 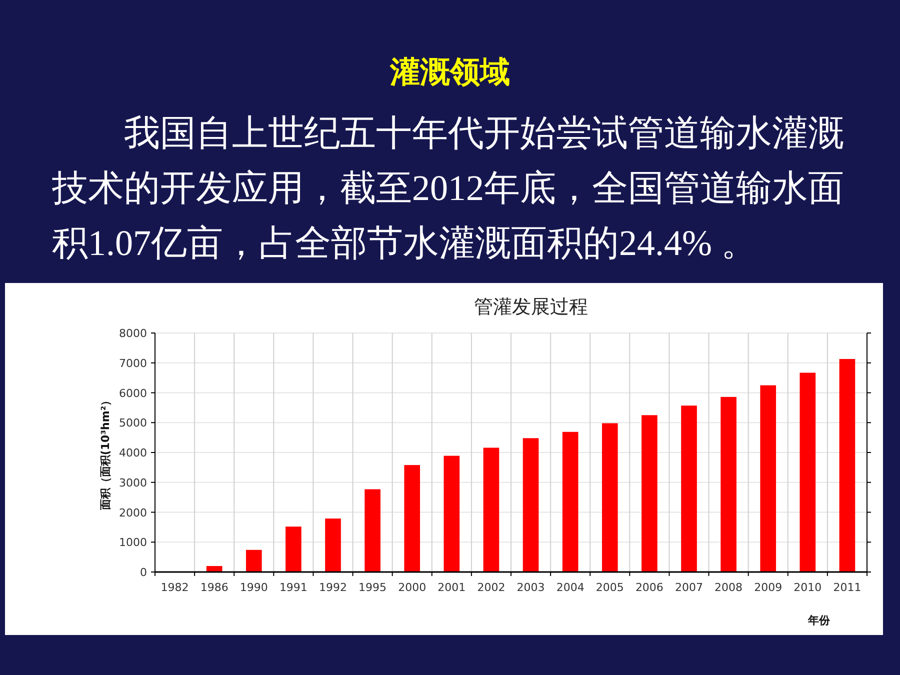 What do you see at coordinates (133, 333) in the screenshot?
I see `y-tick-label: 8000` at bounding box center [133, 333].